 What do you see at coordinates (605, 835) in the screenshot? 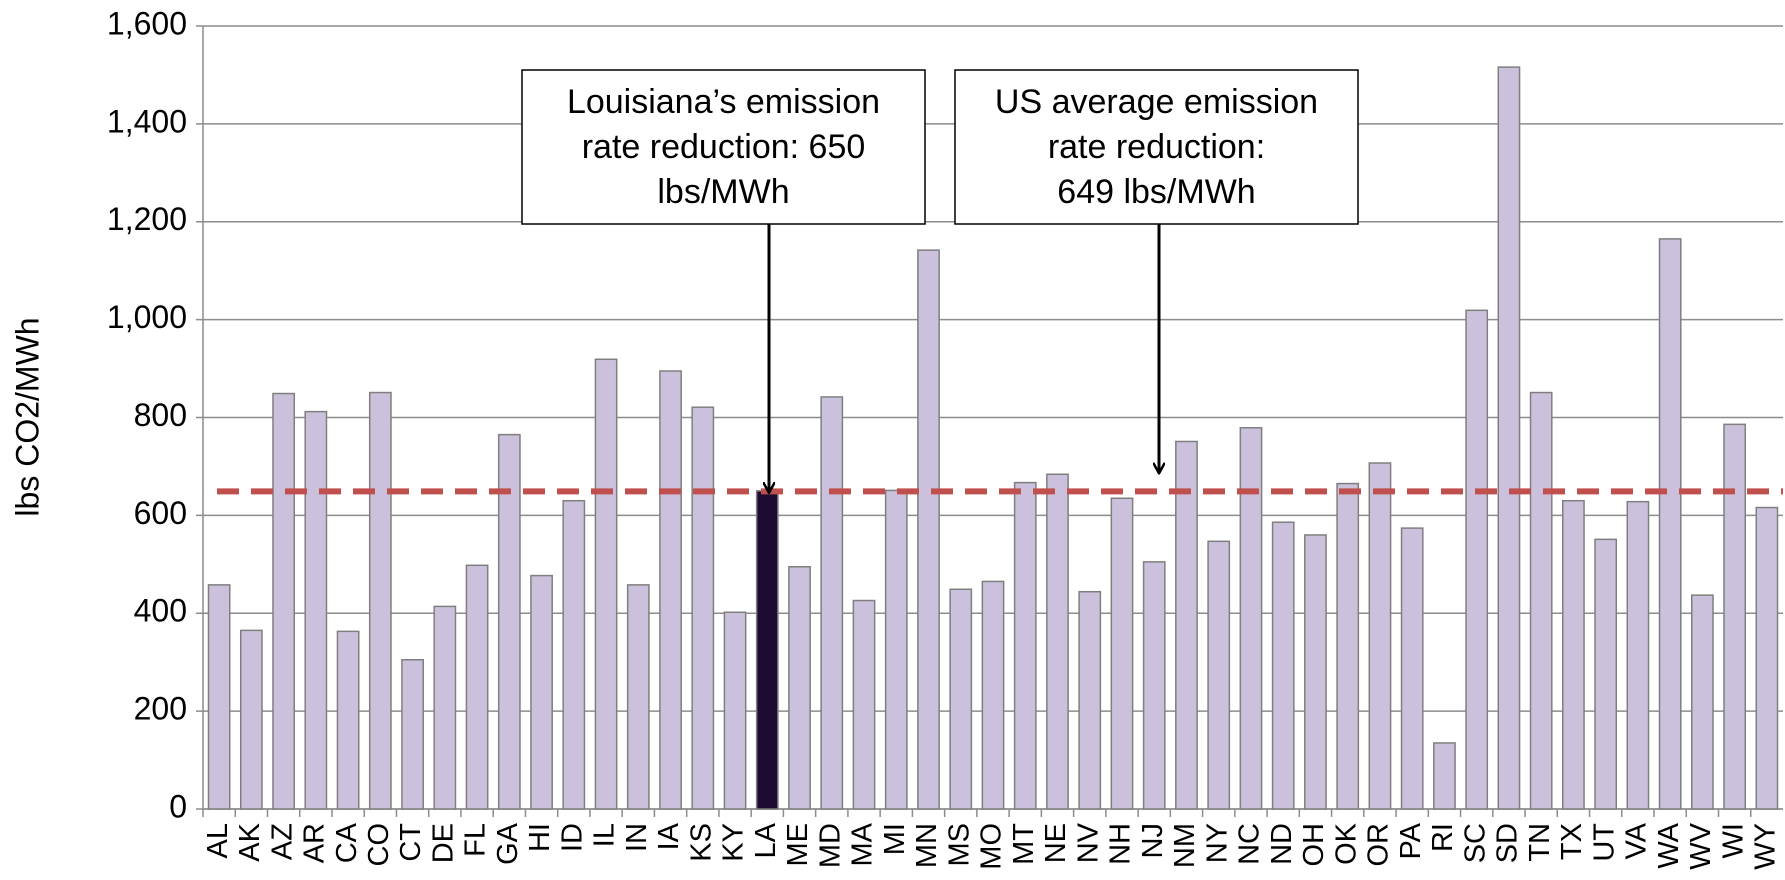
I see `x-tick-label: IL` at bounding box center [605, 835].